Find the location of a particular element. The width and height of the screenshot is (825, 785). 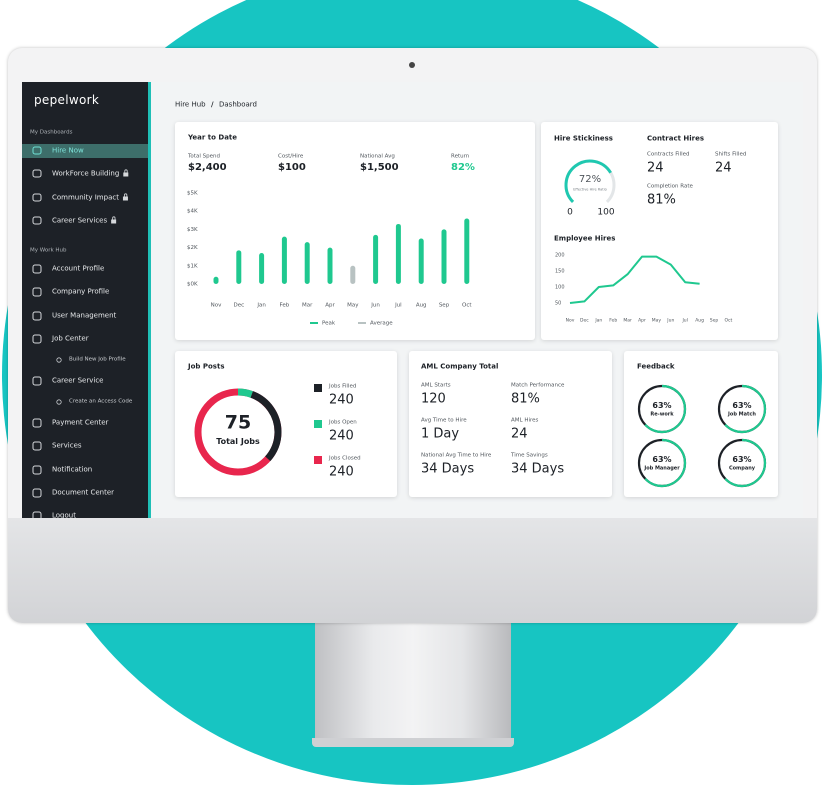

ring-label: Re-work is located at coordinates (662, 414).